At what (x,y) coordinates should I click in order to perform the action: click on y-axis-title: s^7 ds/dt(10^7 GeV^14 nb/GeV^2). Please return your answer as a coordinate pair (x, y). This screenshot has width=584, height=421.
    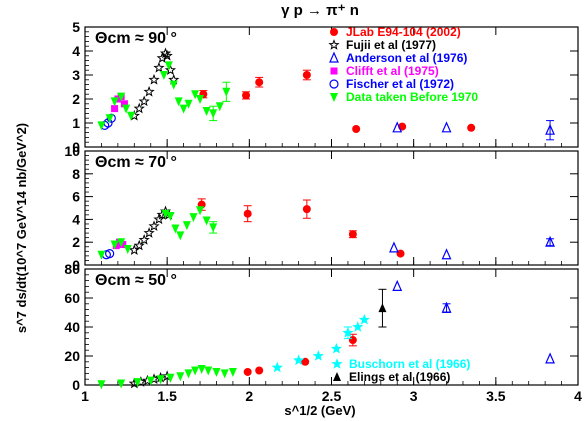
    Looking at the image, I should click on (21, 228).